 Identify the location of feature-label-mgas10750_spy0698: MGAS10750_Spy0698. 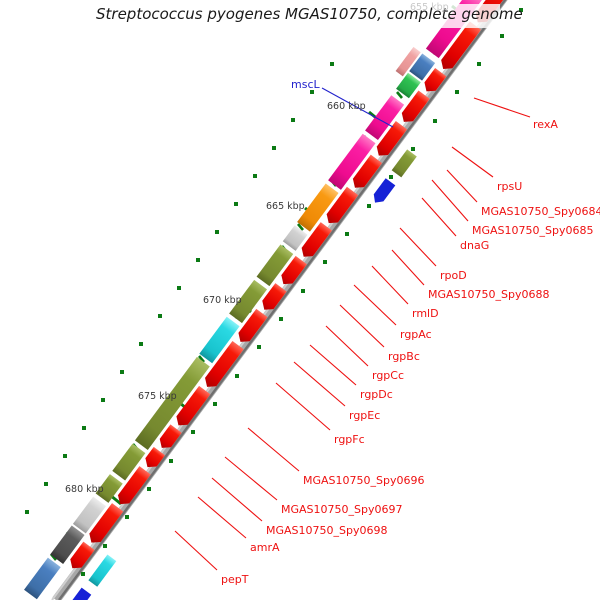
(327, 530).